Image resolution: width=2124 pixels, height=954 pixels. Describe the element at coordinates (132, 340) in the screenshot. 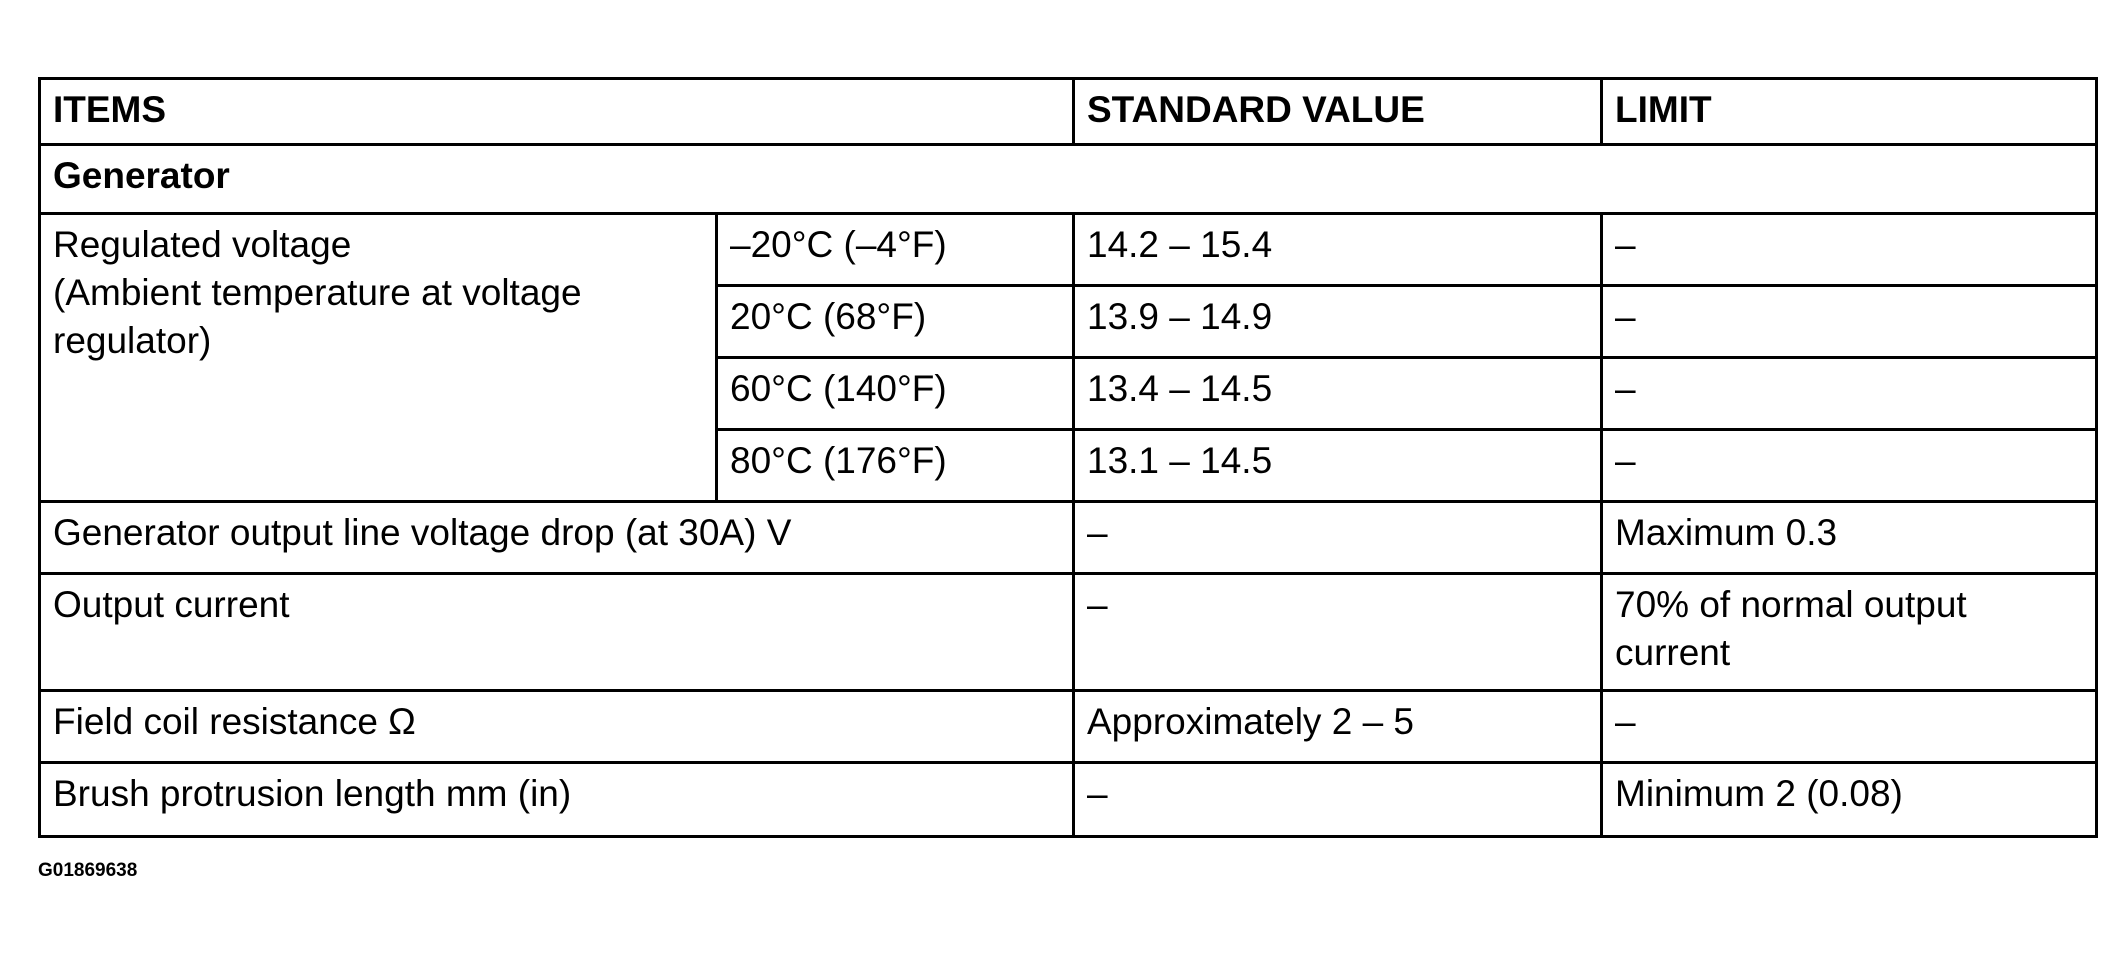

I see `label-line: regulator)` at that location.